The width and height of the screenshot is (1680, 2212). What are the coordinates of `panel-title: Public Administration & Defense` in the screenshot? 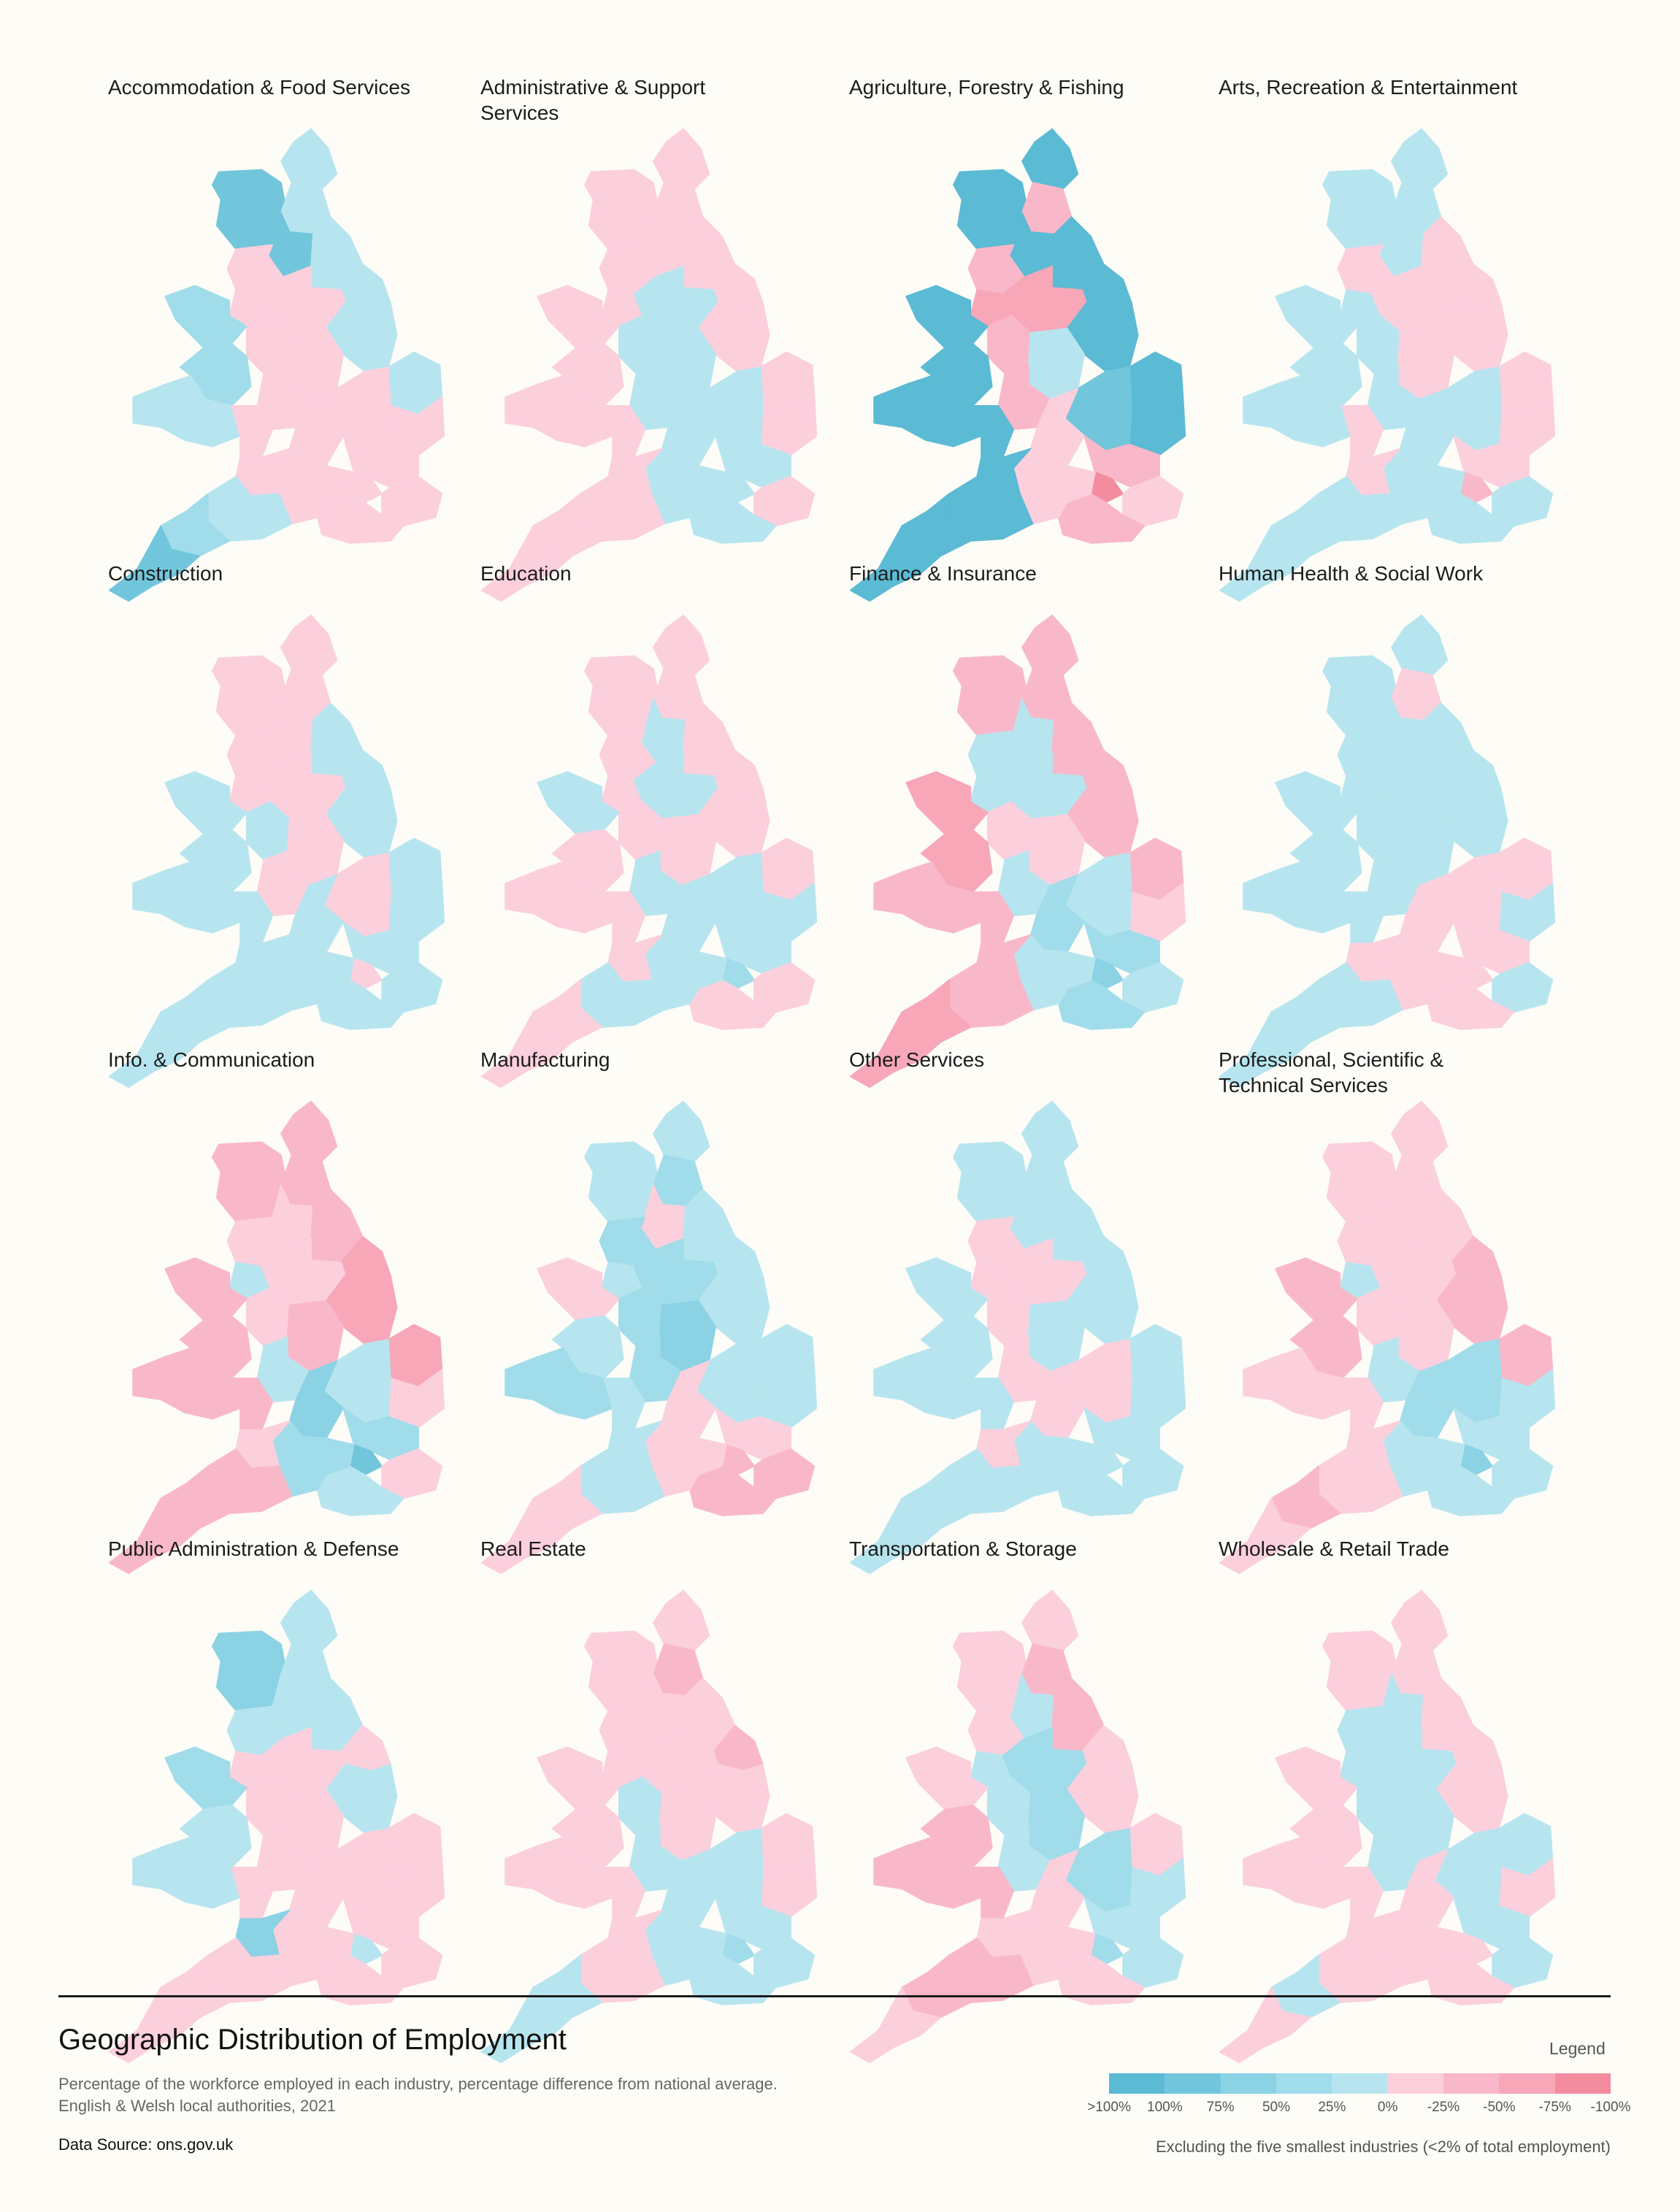 It's located at (253, 1548).